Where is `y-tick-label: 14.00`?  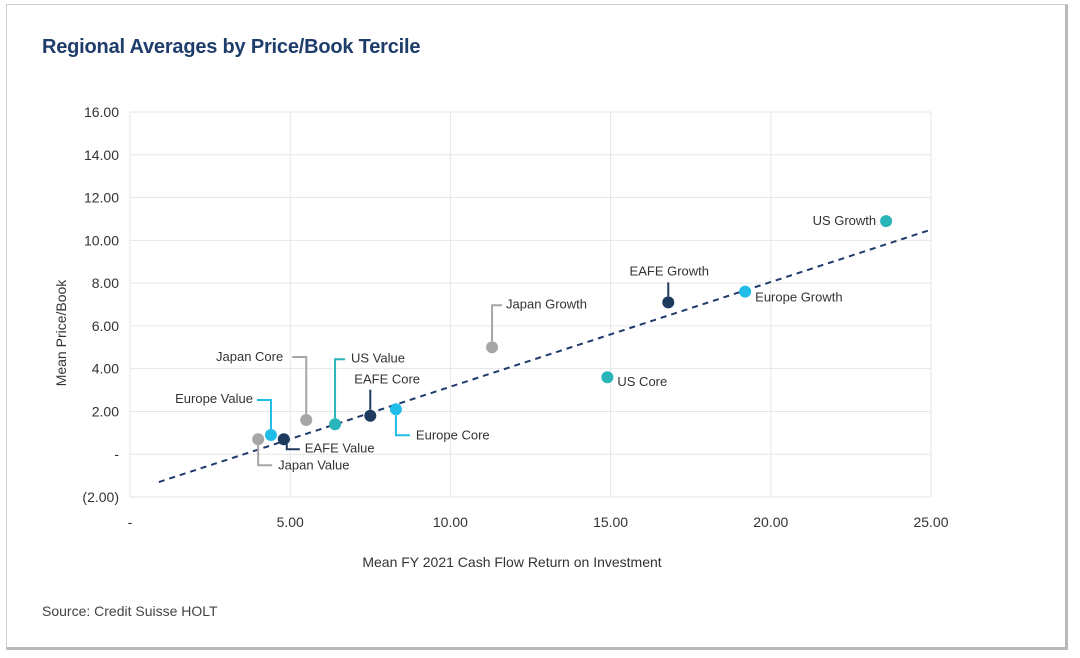 y-tick-label: 14.00 is located at coordinates (101, 155).